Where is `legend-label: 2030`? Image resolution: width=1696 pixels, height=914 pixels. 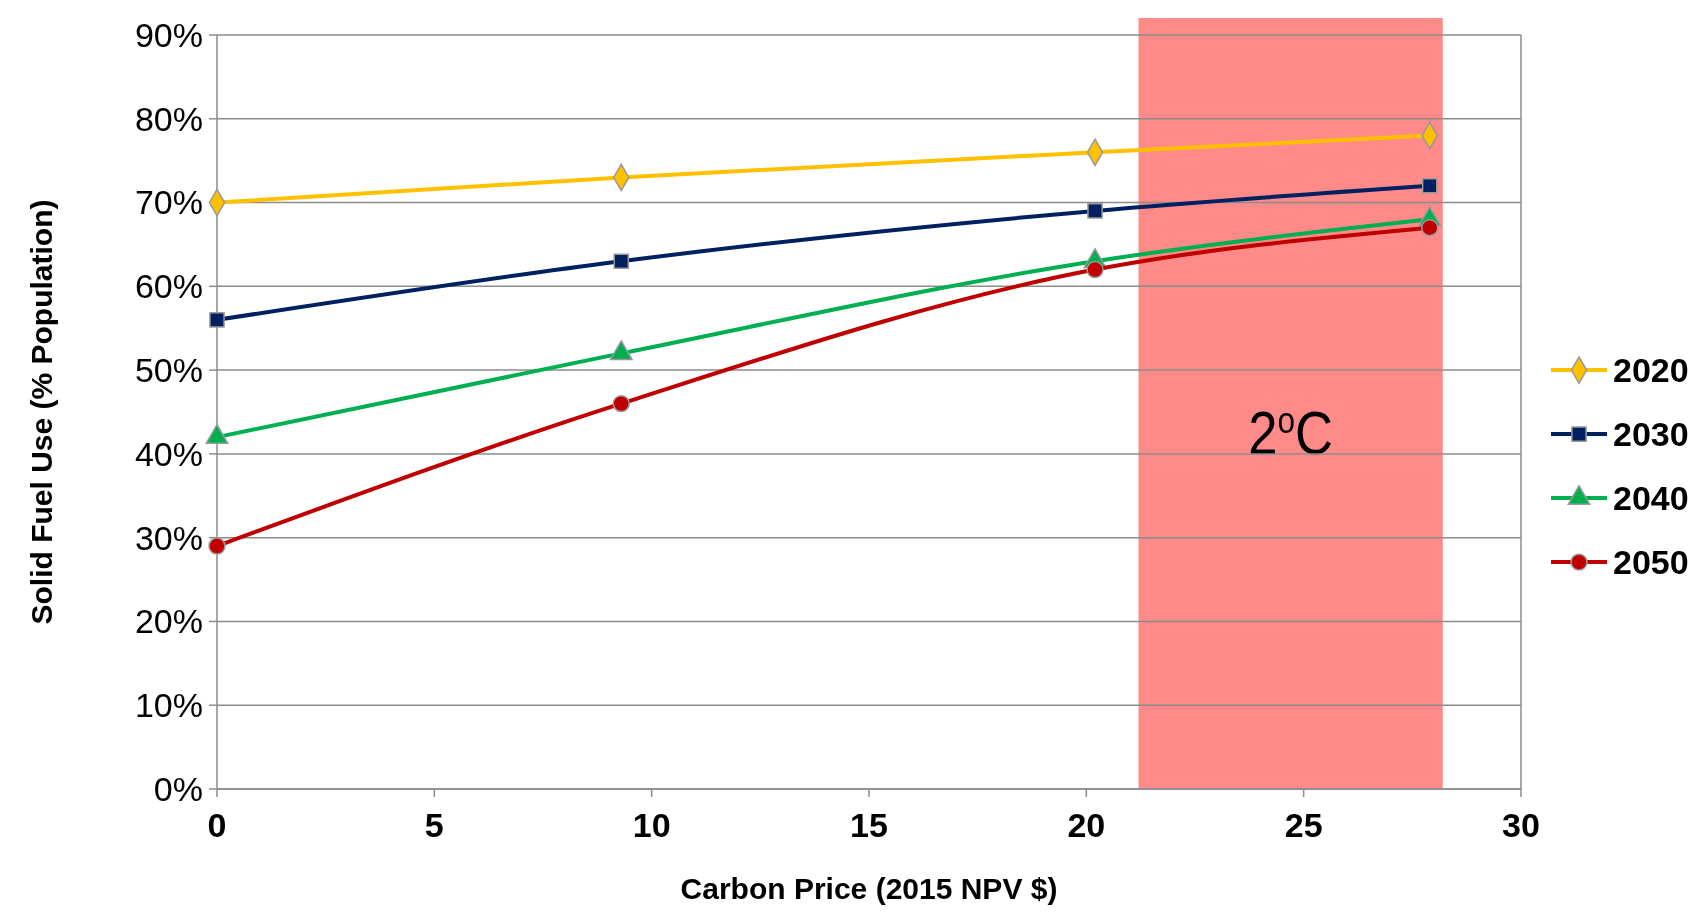 legend-label: 2030 is located at coordinates (1651, 434).